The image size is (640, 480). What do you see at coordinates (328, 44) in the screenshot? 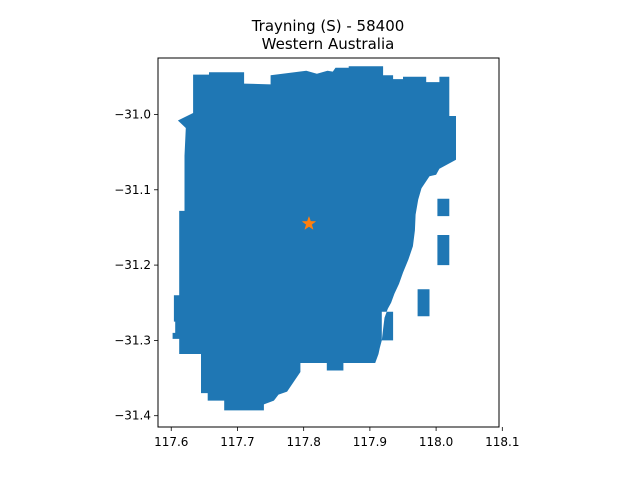
I see `map-title-line2: Western Australia` at bounding box center [328, 44].